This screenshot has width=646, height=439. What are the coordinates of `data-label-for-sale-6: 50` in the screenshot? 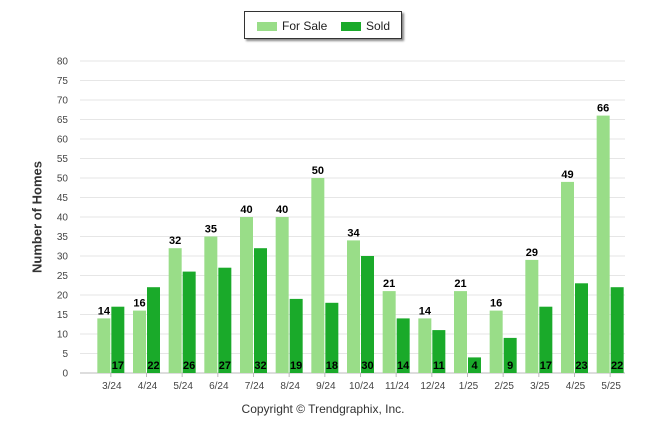 It's located at (318, 171).